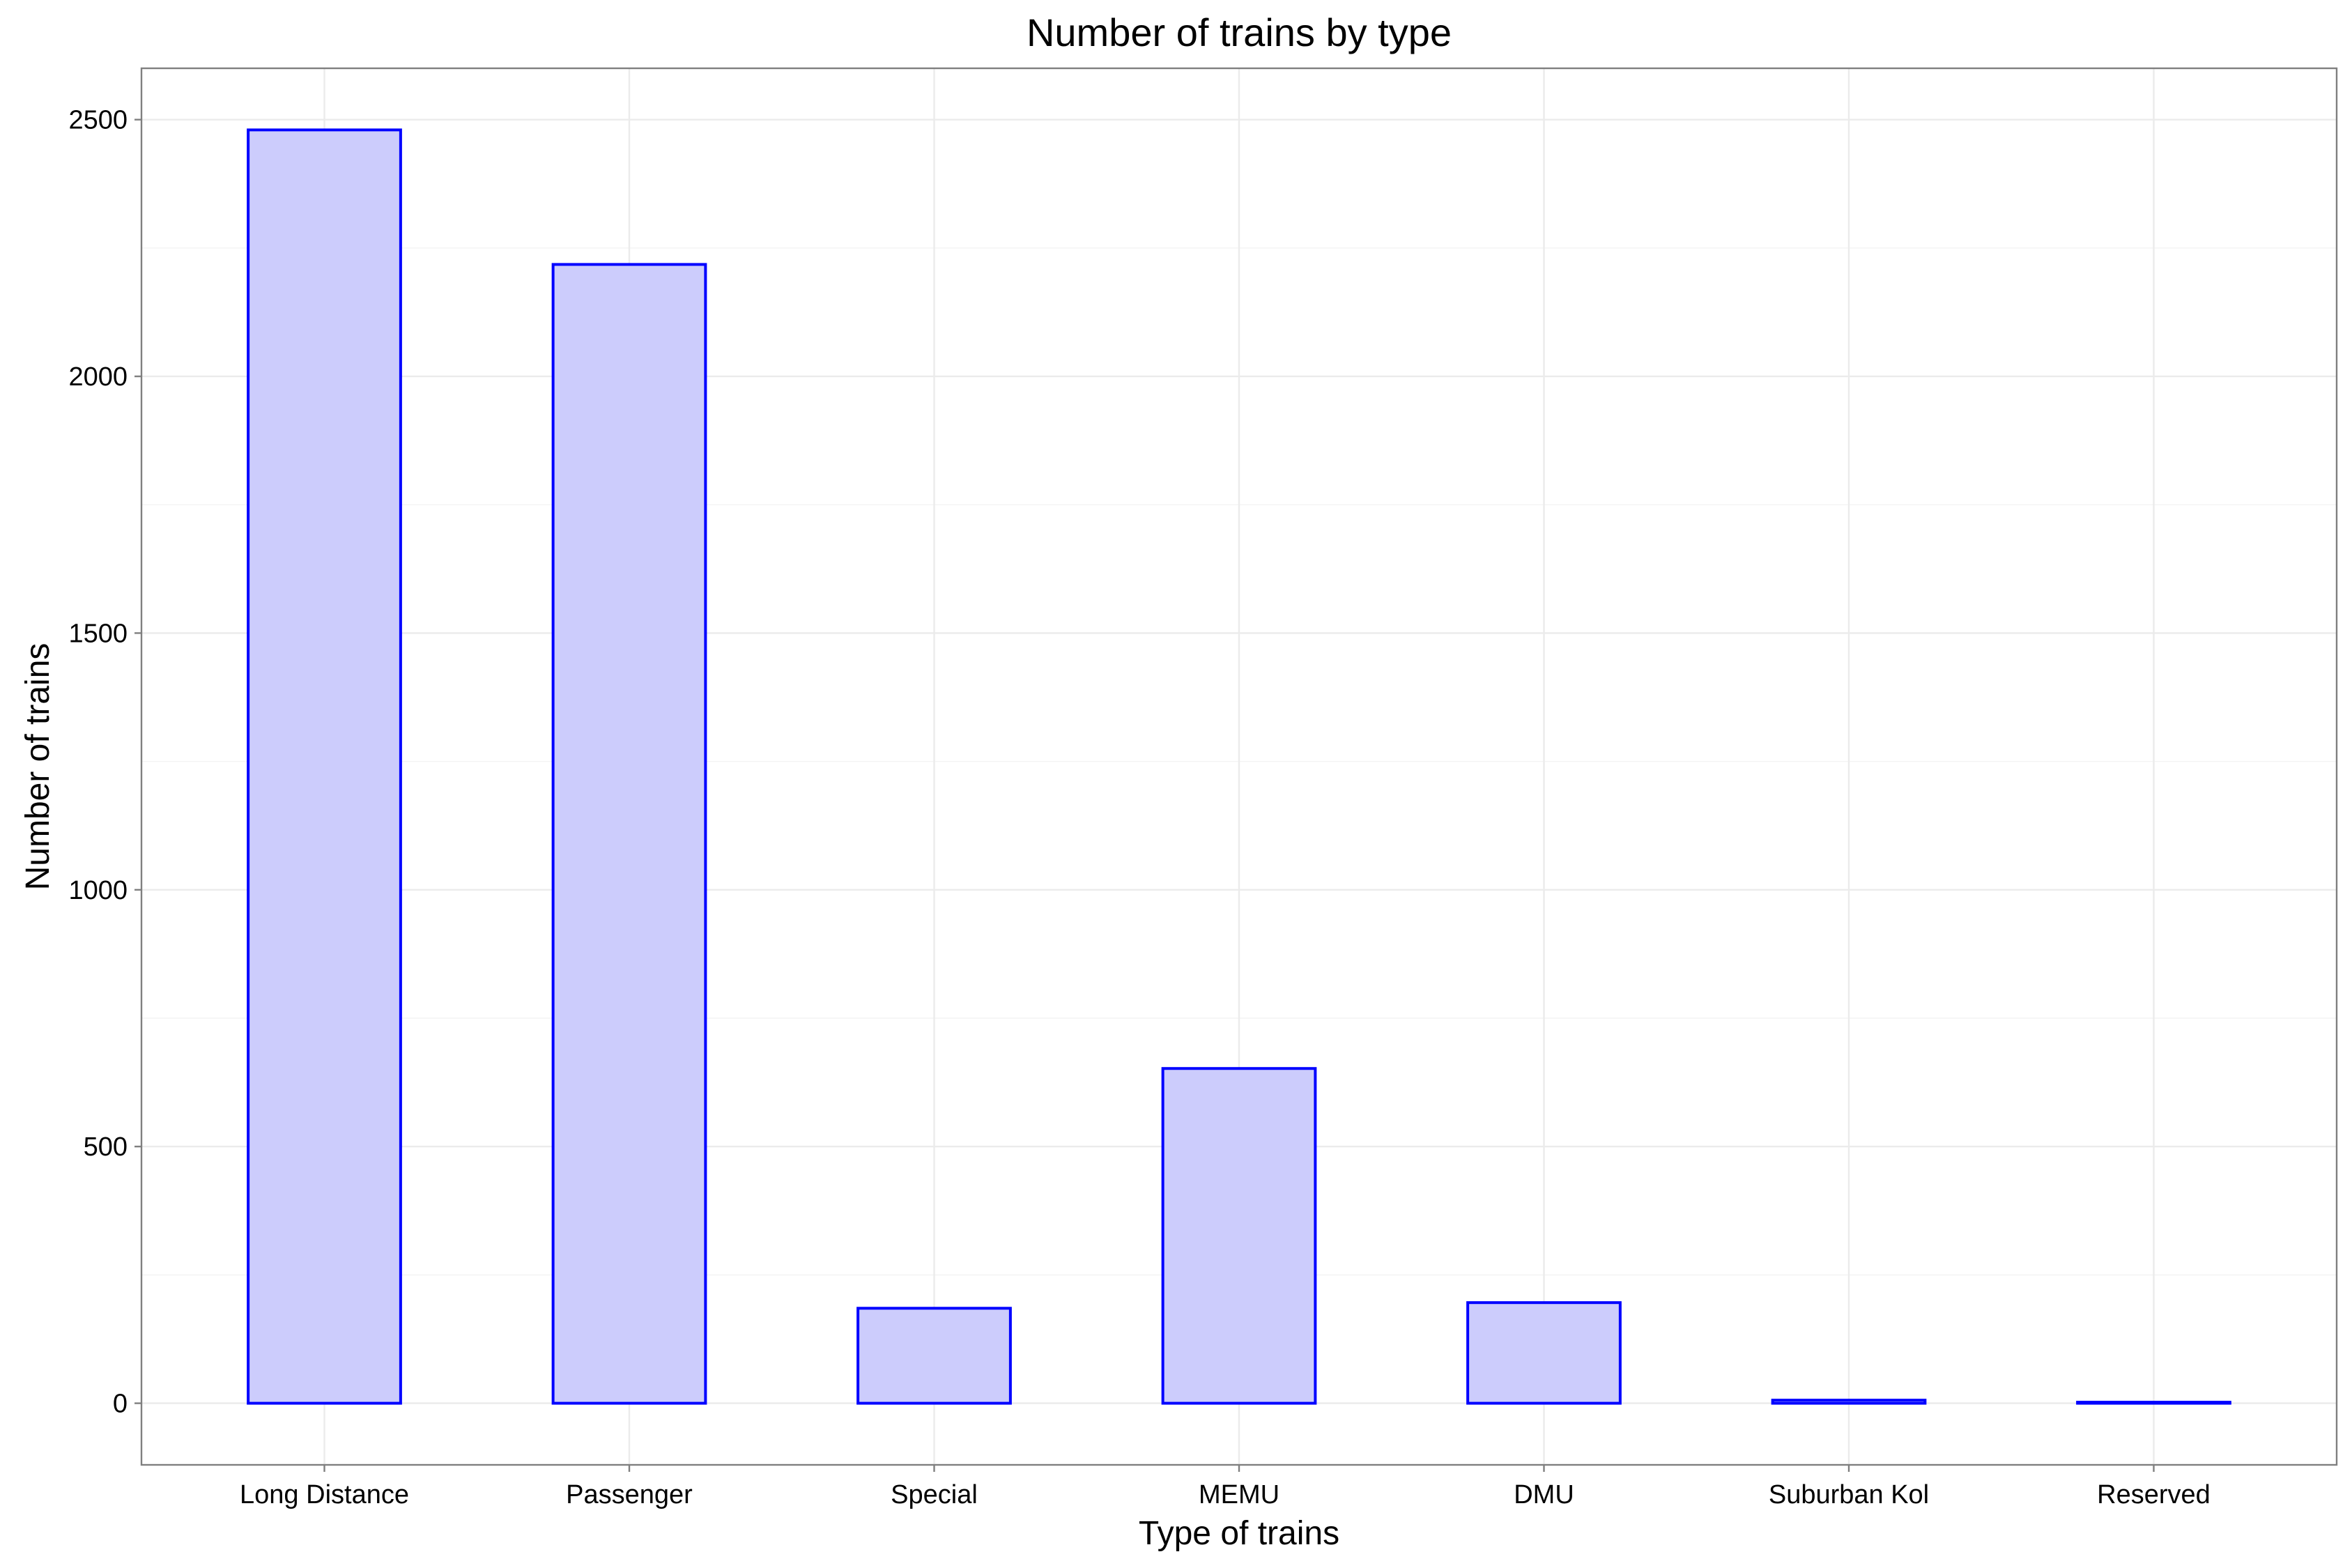  What do you see at coordinates (1849, 1402) in the screenshot?
I see `bar-suburban-kol` at bounding box center [1849, 1402].